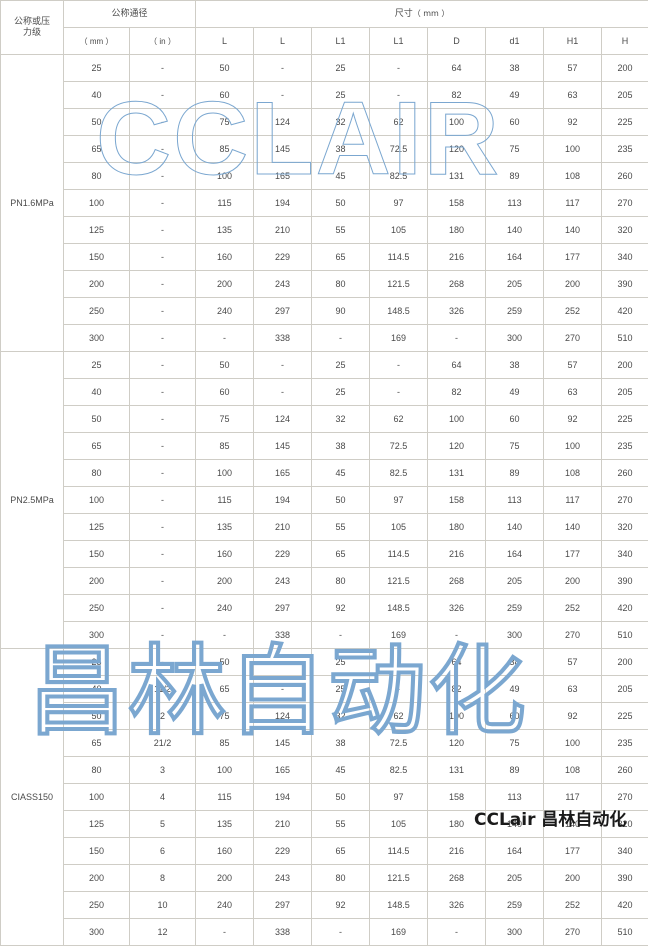  What do you see at coordinates (457, 311) in the screenshot?
I see `cell-D: 326` at bounding box center [457, 311].